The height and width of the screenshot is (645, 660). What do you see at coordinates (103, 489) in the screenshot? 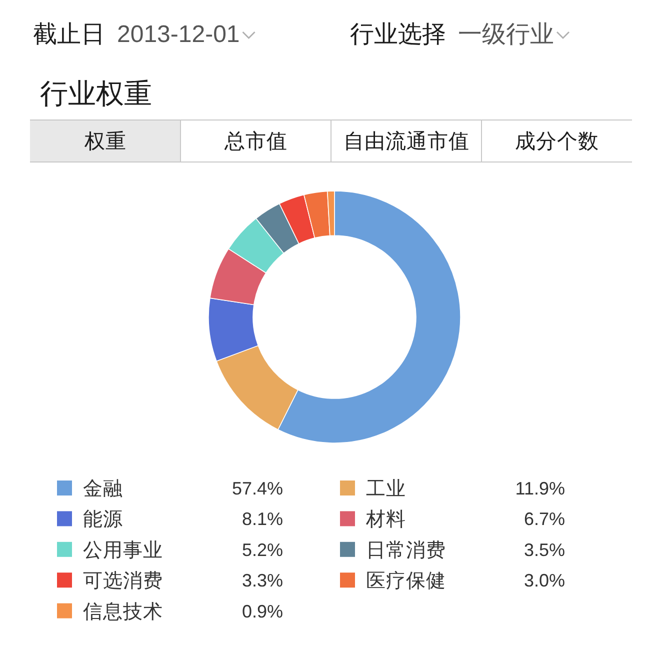
I see `legend-label: 金融` at bounding box center [103, 489].